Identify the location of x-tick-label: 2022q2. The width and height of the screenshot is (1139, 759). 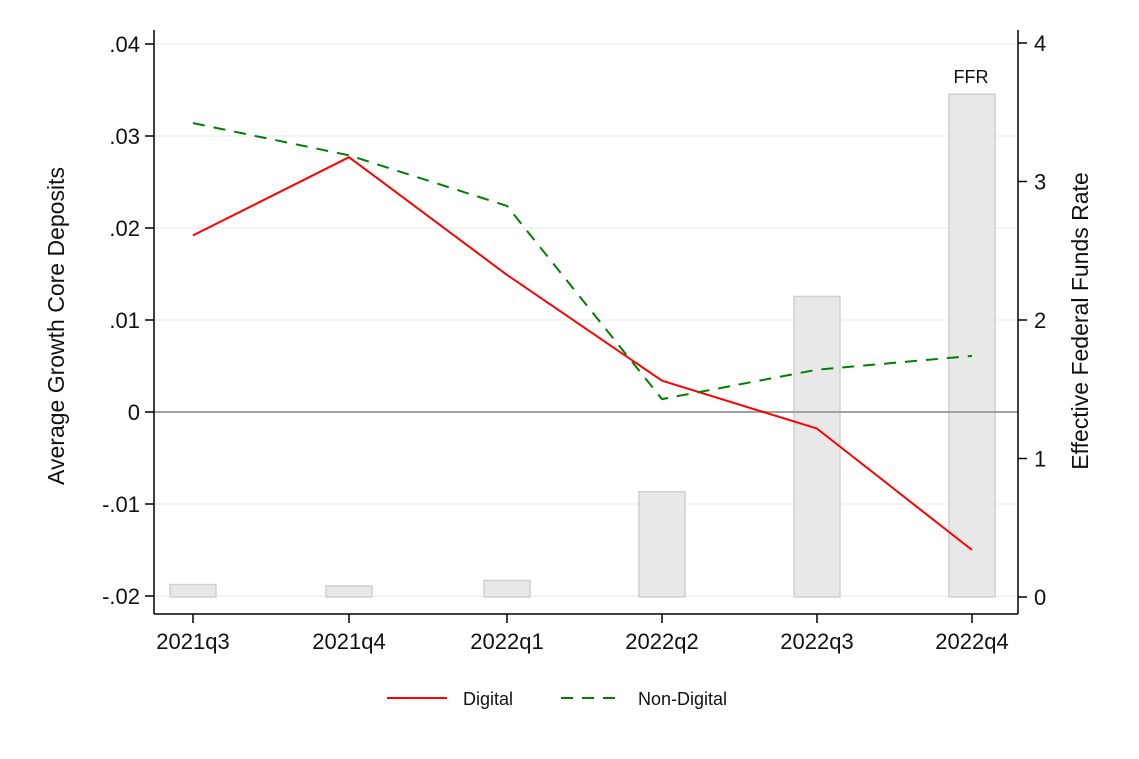
(661, 641).